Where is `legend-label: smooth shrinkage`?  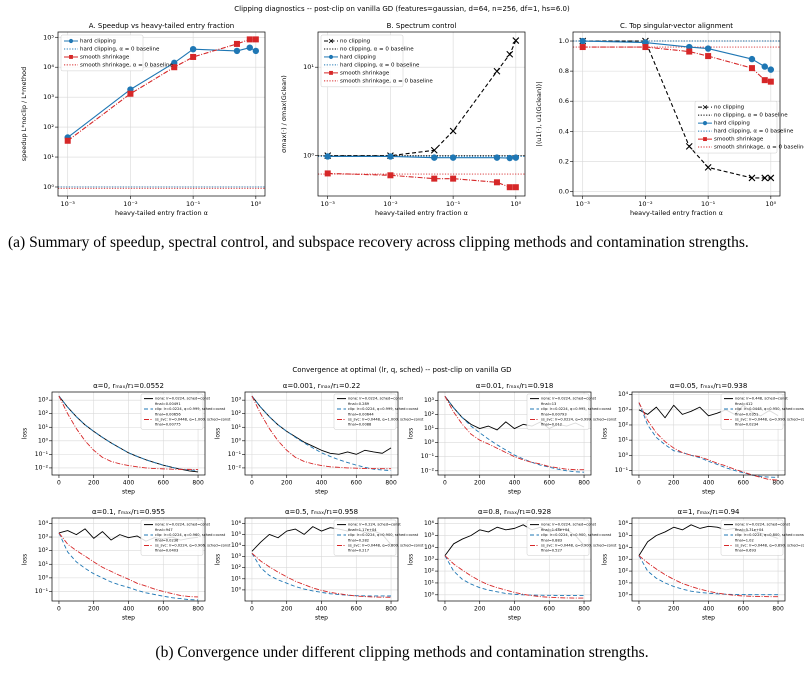 legend-label: smooth shrinkage is located at coordinates (105, 57).